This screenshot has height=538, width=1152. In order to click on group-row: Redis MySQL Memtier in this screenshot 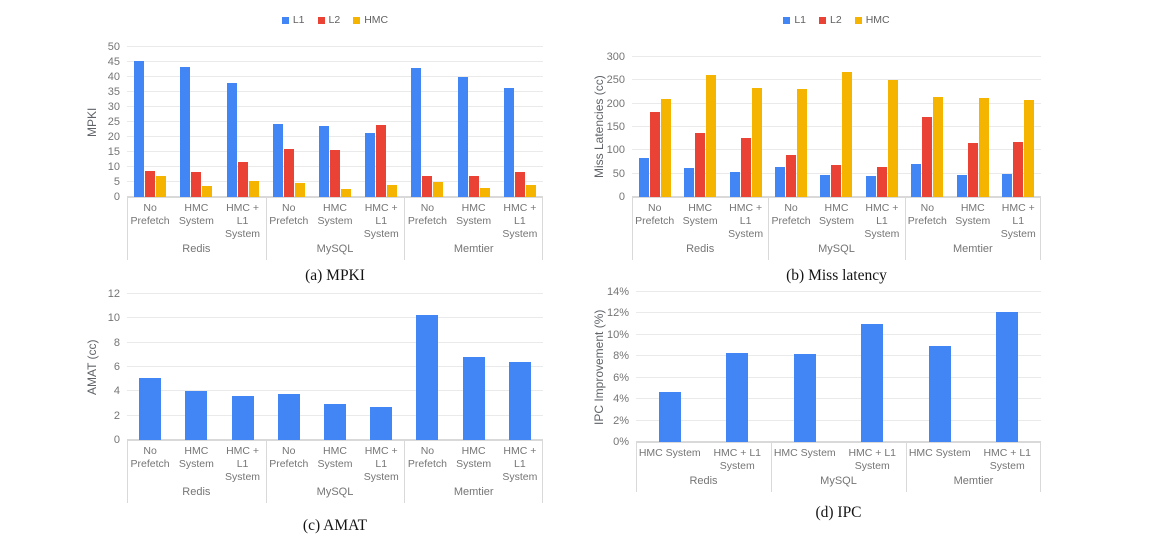, I will do `click(838, 483)`.